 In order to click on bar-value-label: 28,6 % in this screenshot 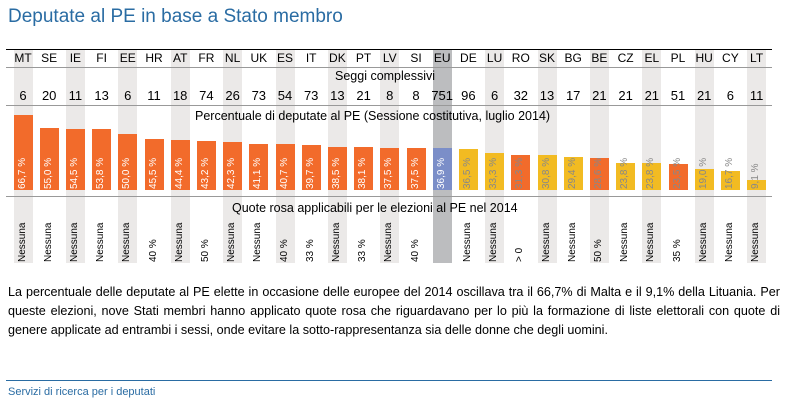, I will do `click(598, 173)`.